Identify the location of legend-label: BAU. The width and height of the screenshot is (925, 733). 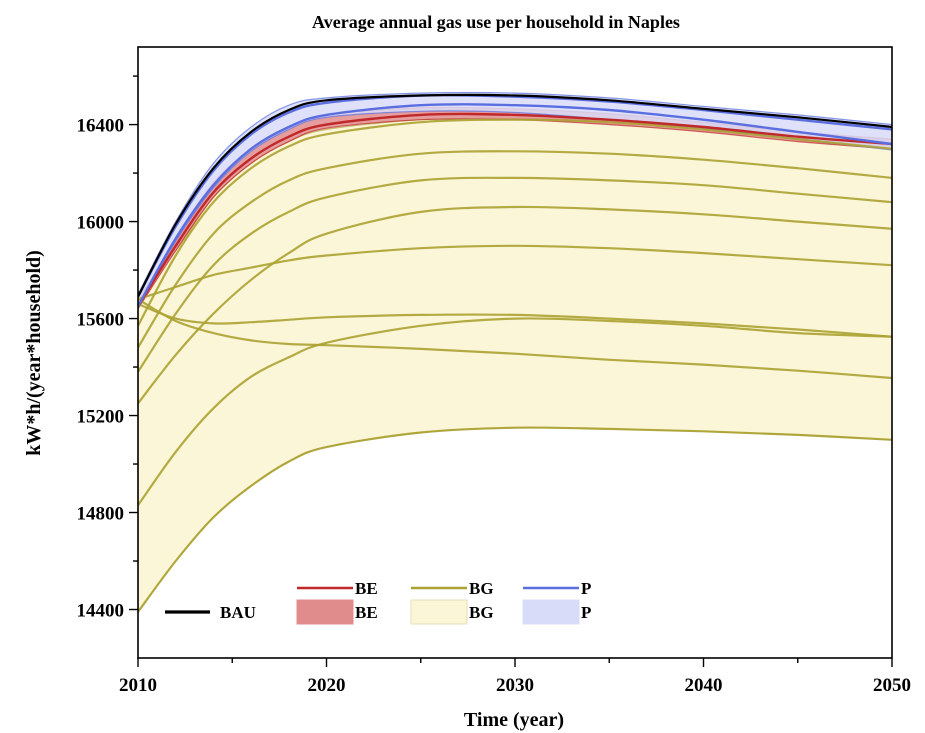
(238, 612).